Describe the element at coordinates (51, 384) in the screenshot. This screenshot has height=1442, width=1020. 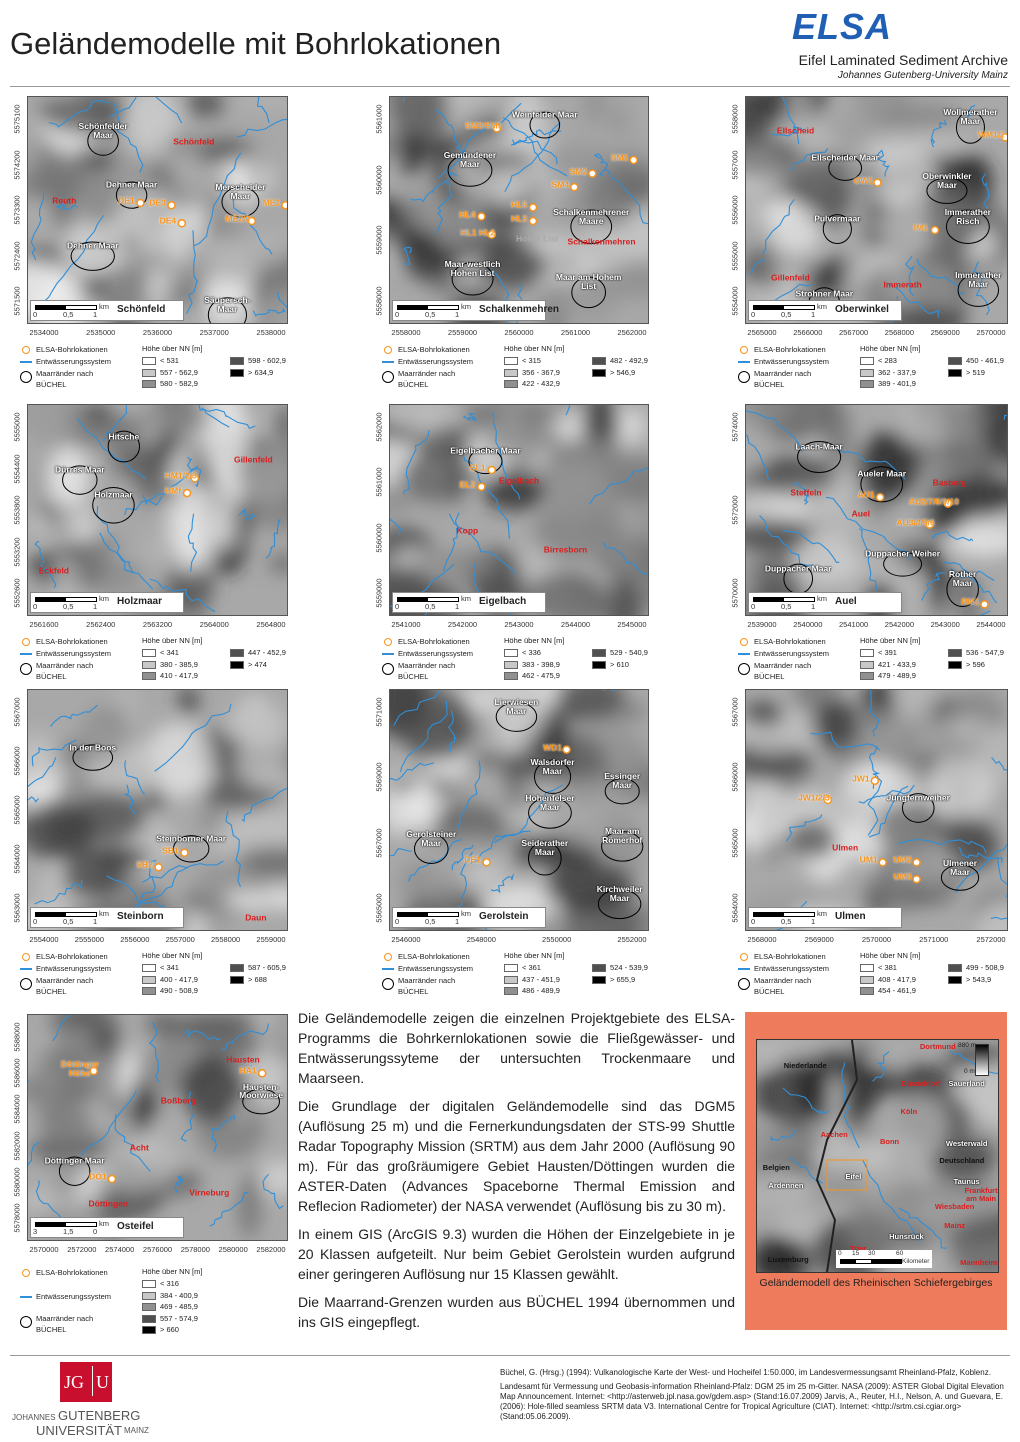
I see `legend-text: BÜCHEL` at that location.